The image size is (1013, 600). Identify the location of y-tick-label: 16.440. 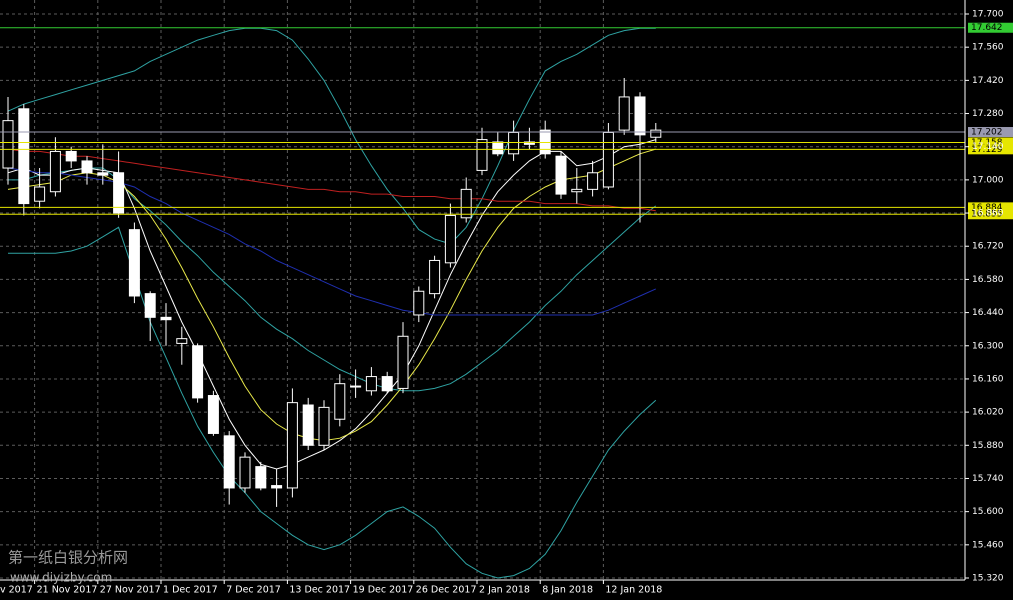
(988, 313).